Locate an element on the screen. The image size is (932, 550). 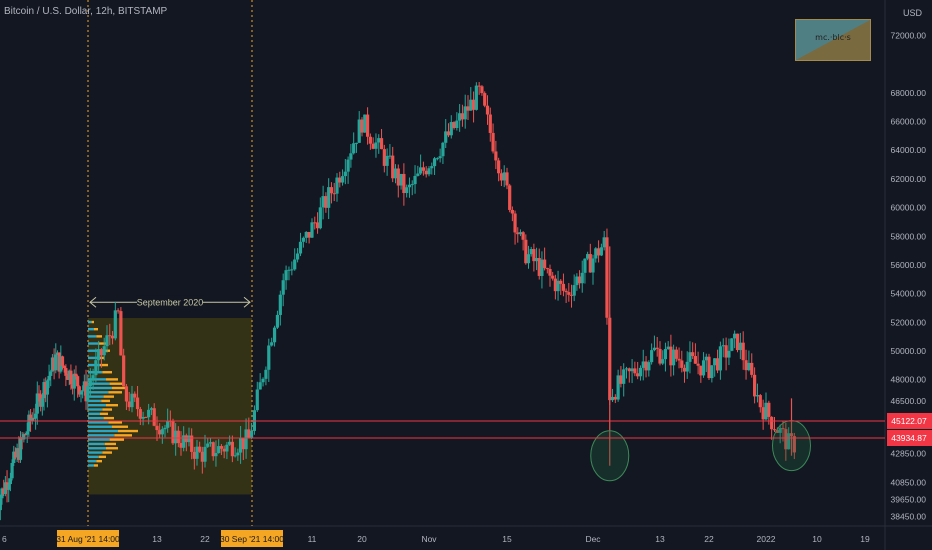
y-tick-label: 64000.00 is located at coordinates (909, 150).